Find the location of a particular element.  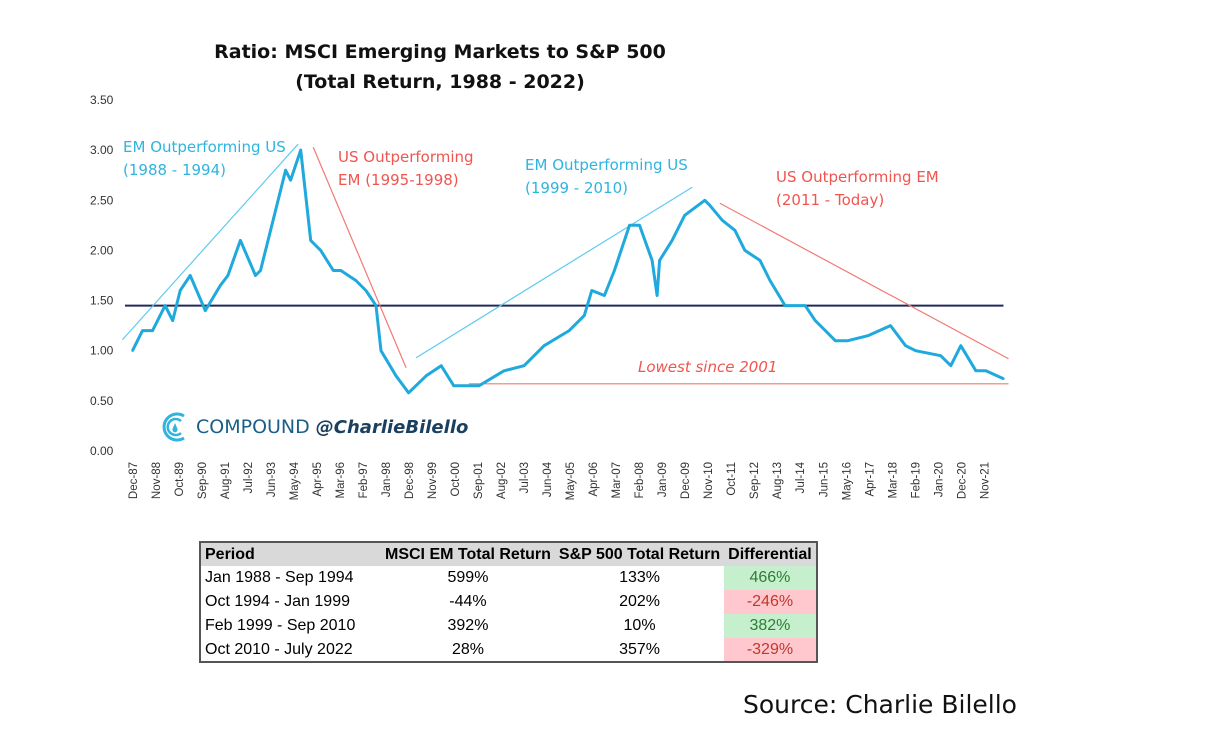

annotation-em-1988-1994: EM Outperforming US (1988 - 1994) is located at coordinates (204, 159).